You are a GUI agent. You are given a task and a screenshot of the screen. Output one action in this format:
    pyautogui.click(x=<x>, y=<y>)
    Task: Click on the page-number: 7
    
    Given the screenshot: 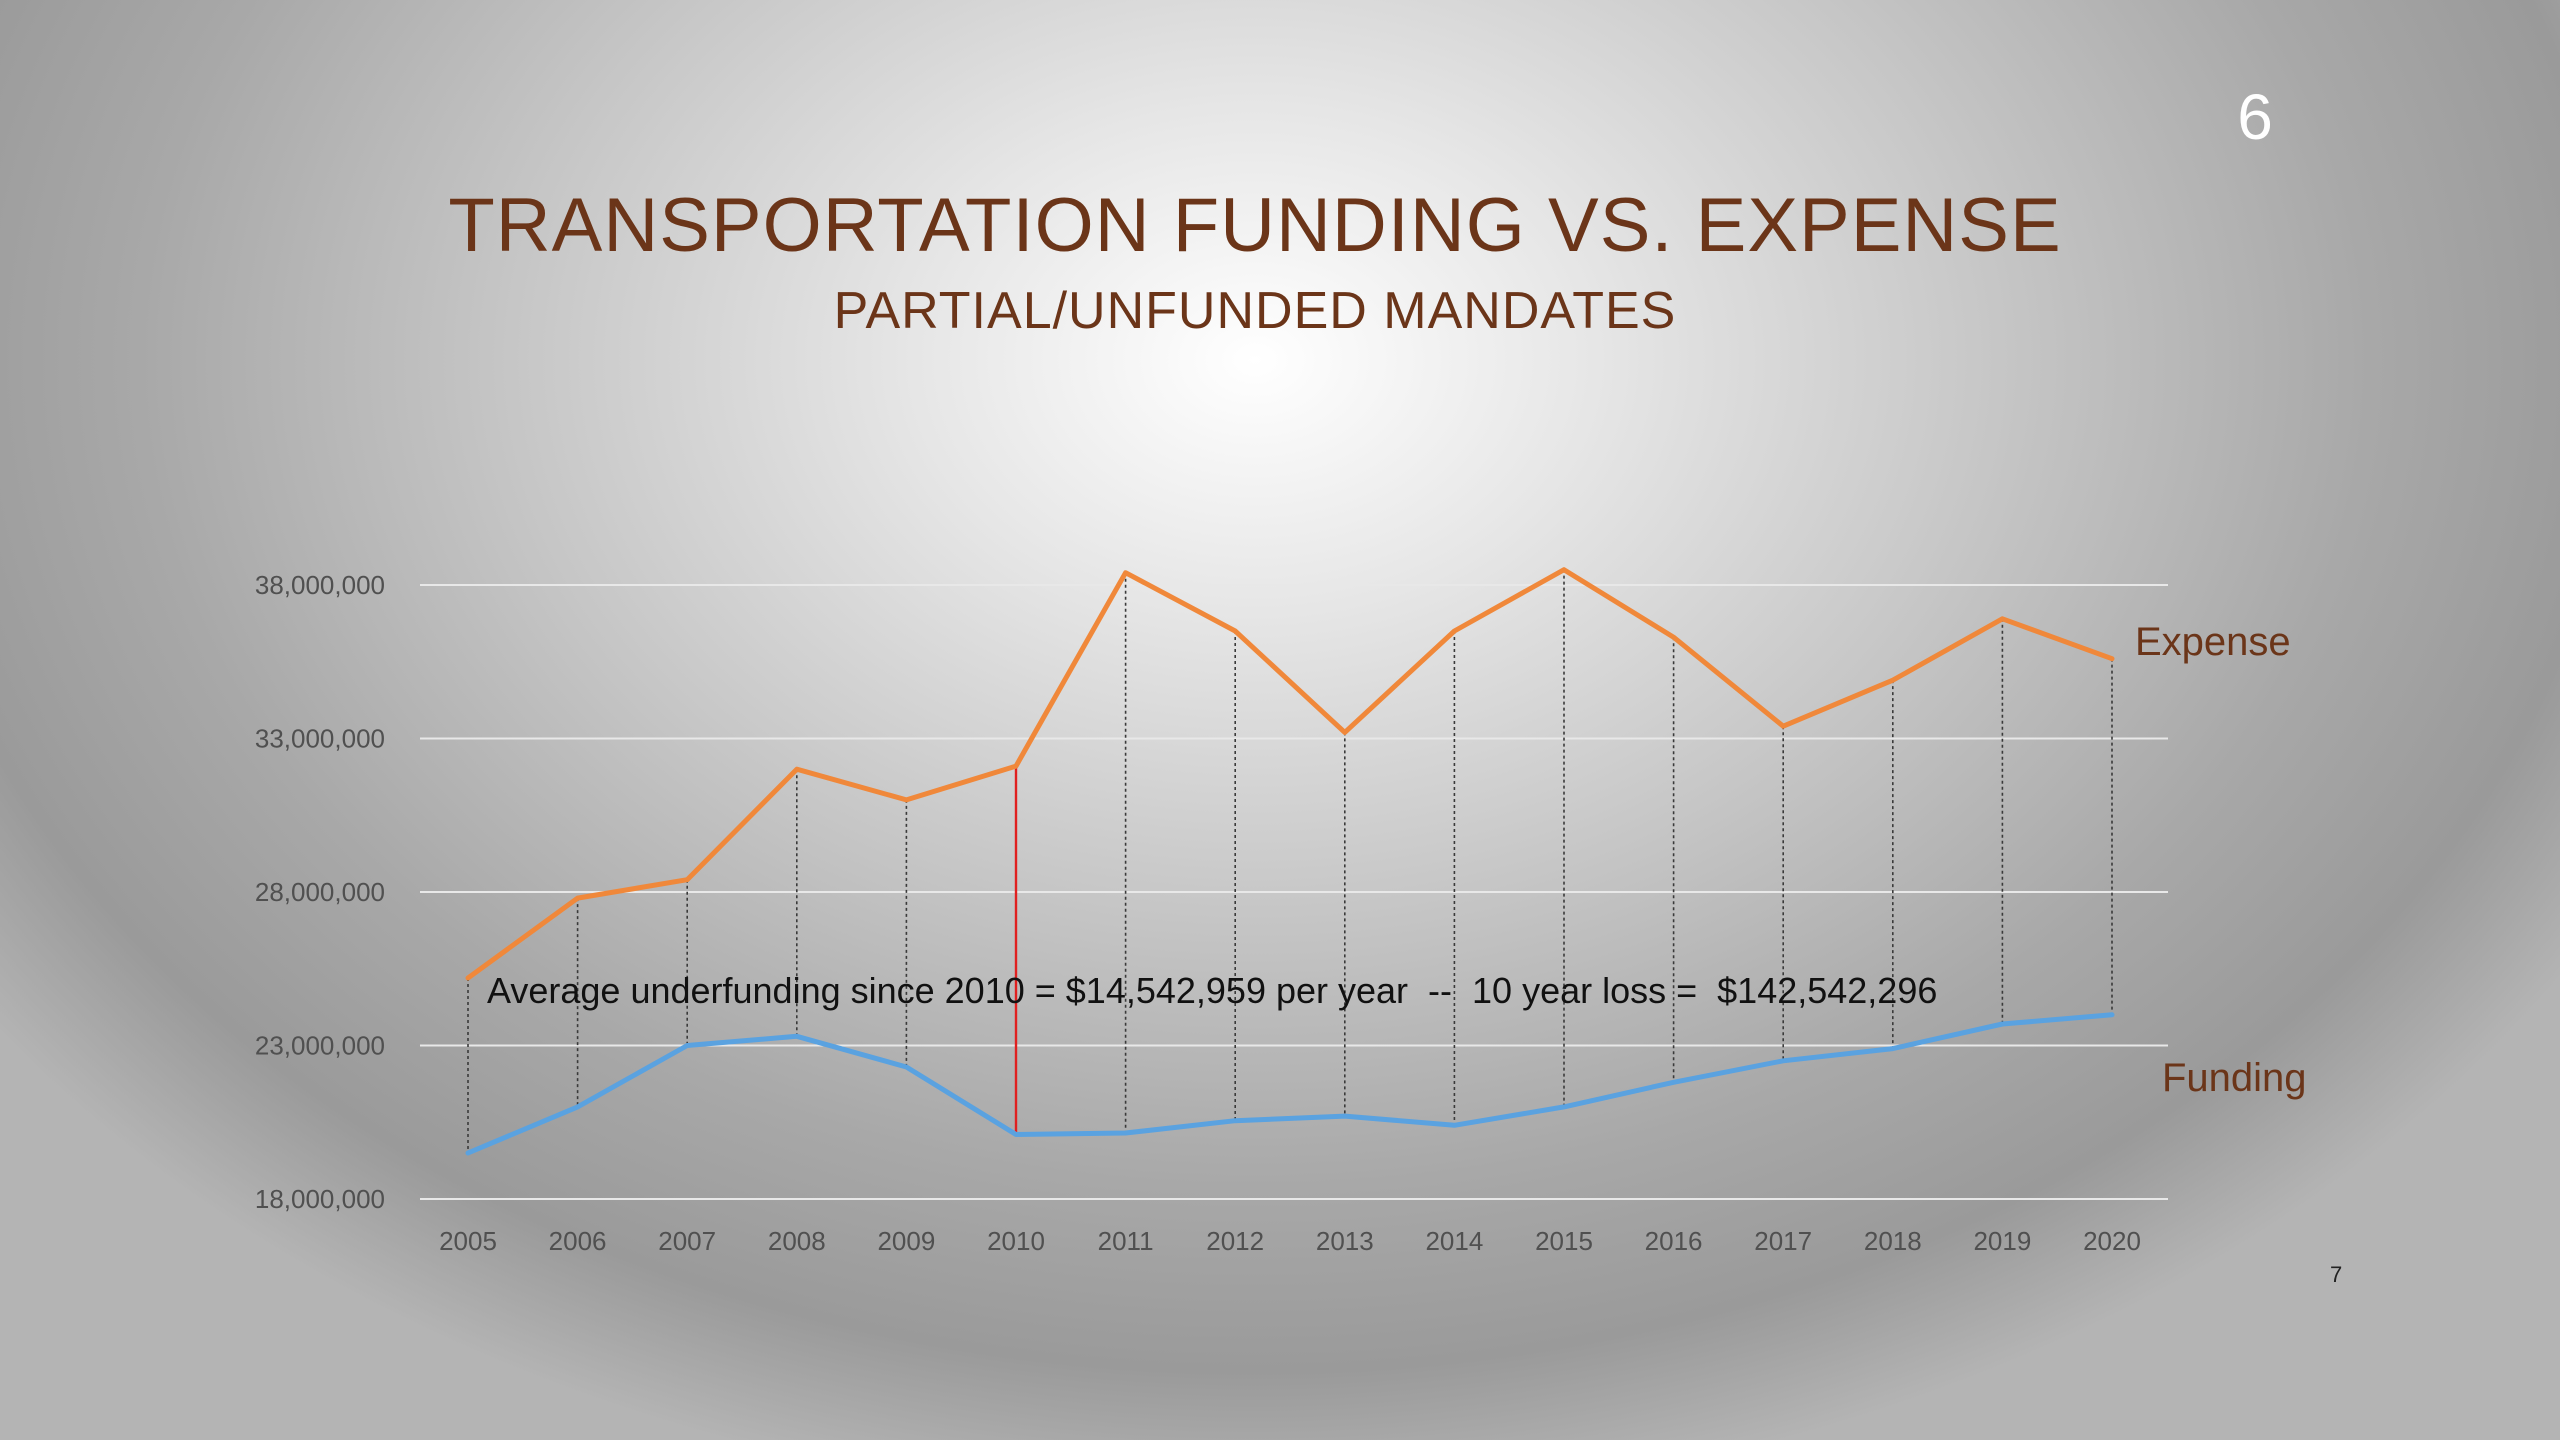 What is the action you would take?
    pyautogui.click(x=2336, y=1274)
    